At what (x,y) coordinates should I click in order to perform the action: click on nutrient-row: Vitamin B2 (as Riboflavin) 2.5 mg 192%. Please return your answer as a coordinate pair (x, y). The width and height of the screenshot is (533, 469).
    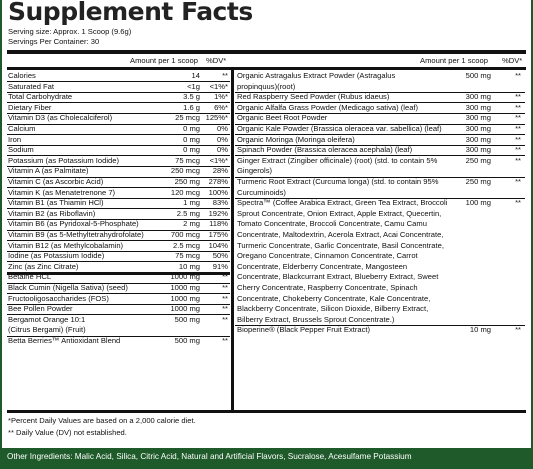
    Looking at the image, I should click on (119, 214).